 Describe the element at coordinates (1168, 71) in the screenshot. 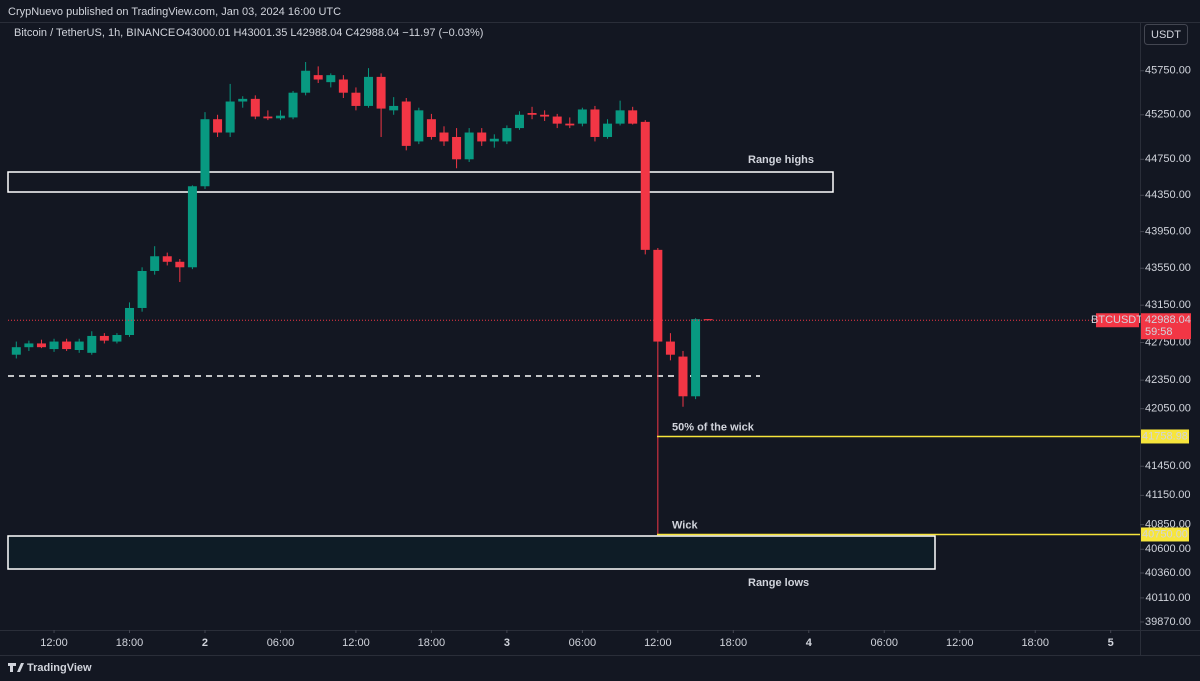

I see `y-tick-label: 45750.00` at that location.